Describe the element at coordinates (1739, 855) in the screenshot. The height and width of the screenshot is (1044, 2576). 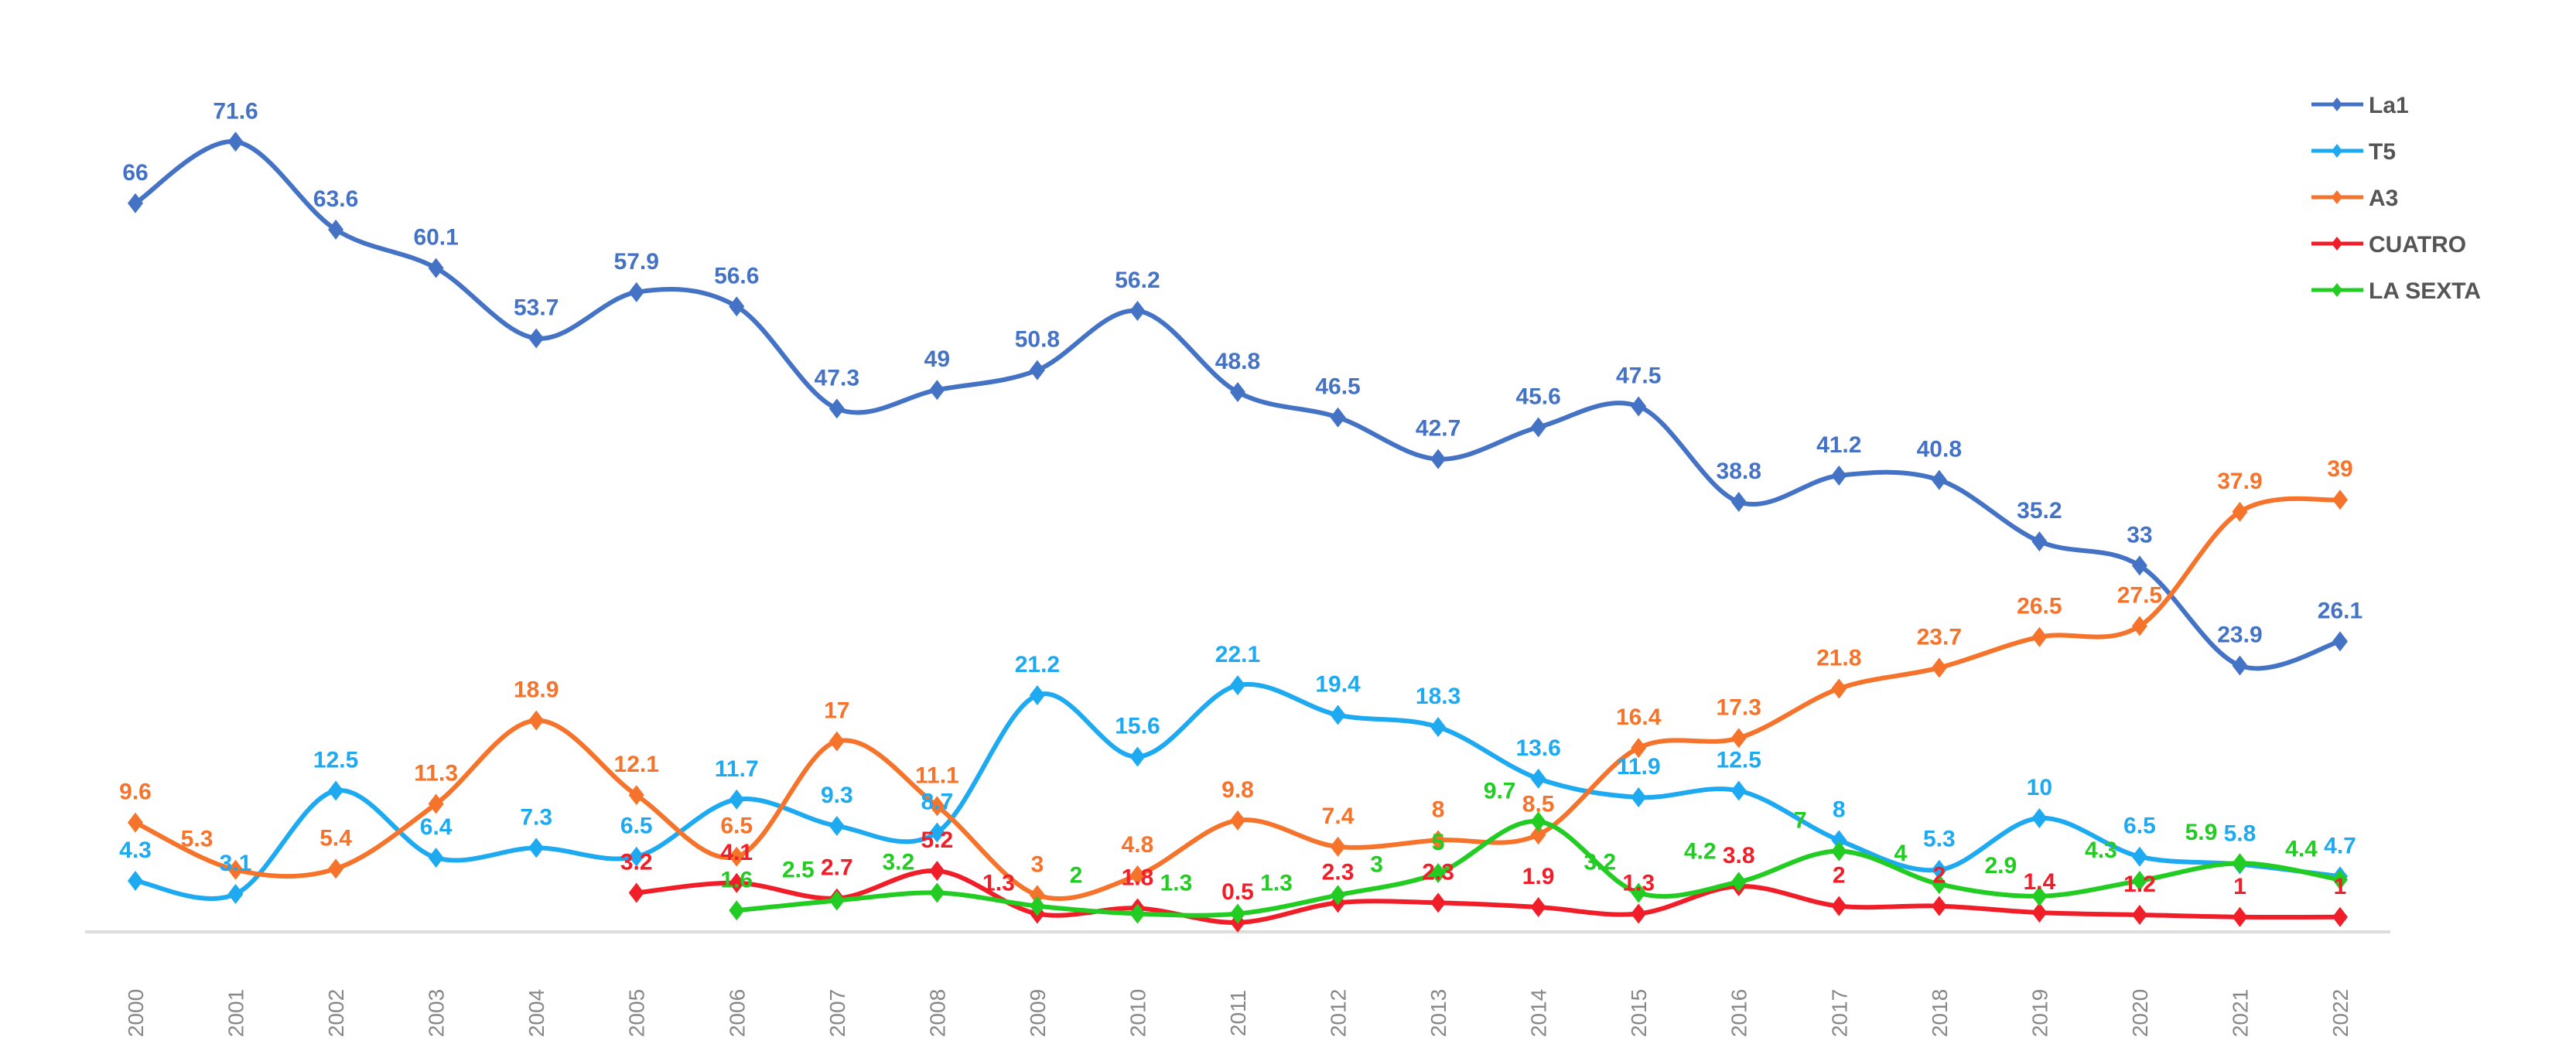
I see `data-label-cuatro: 3.8` at that location.